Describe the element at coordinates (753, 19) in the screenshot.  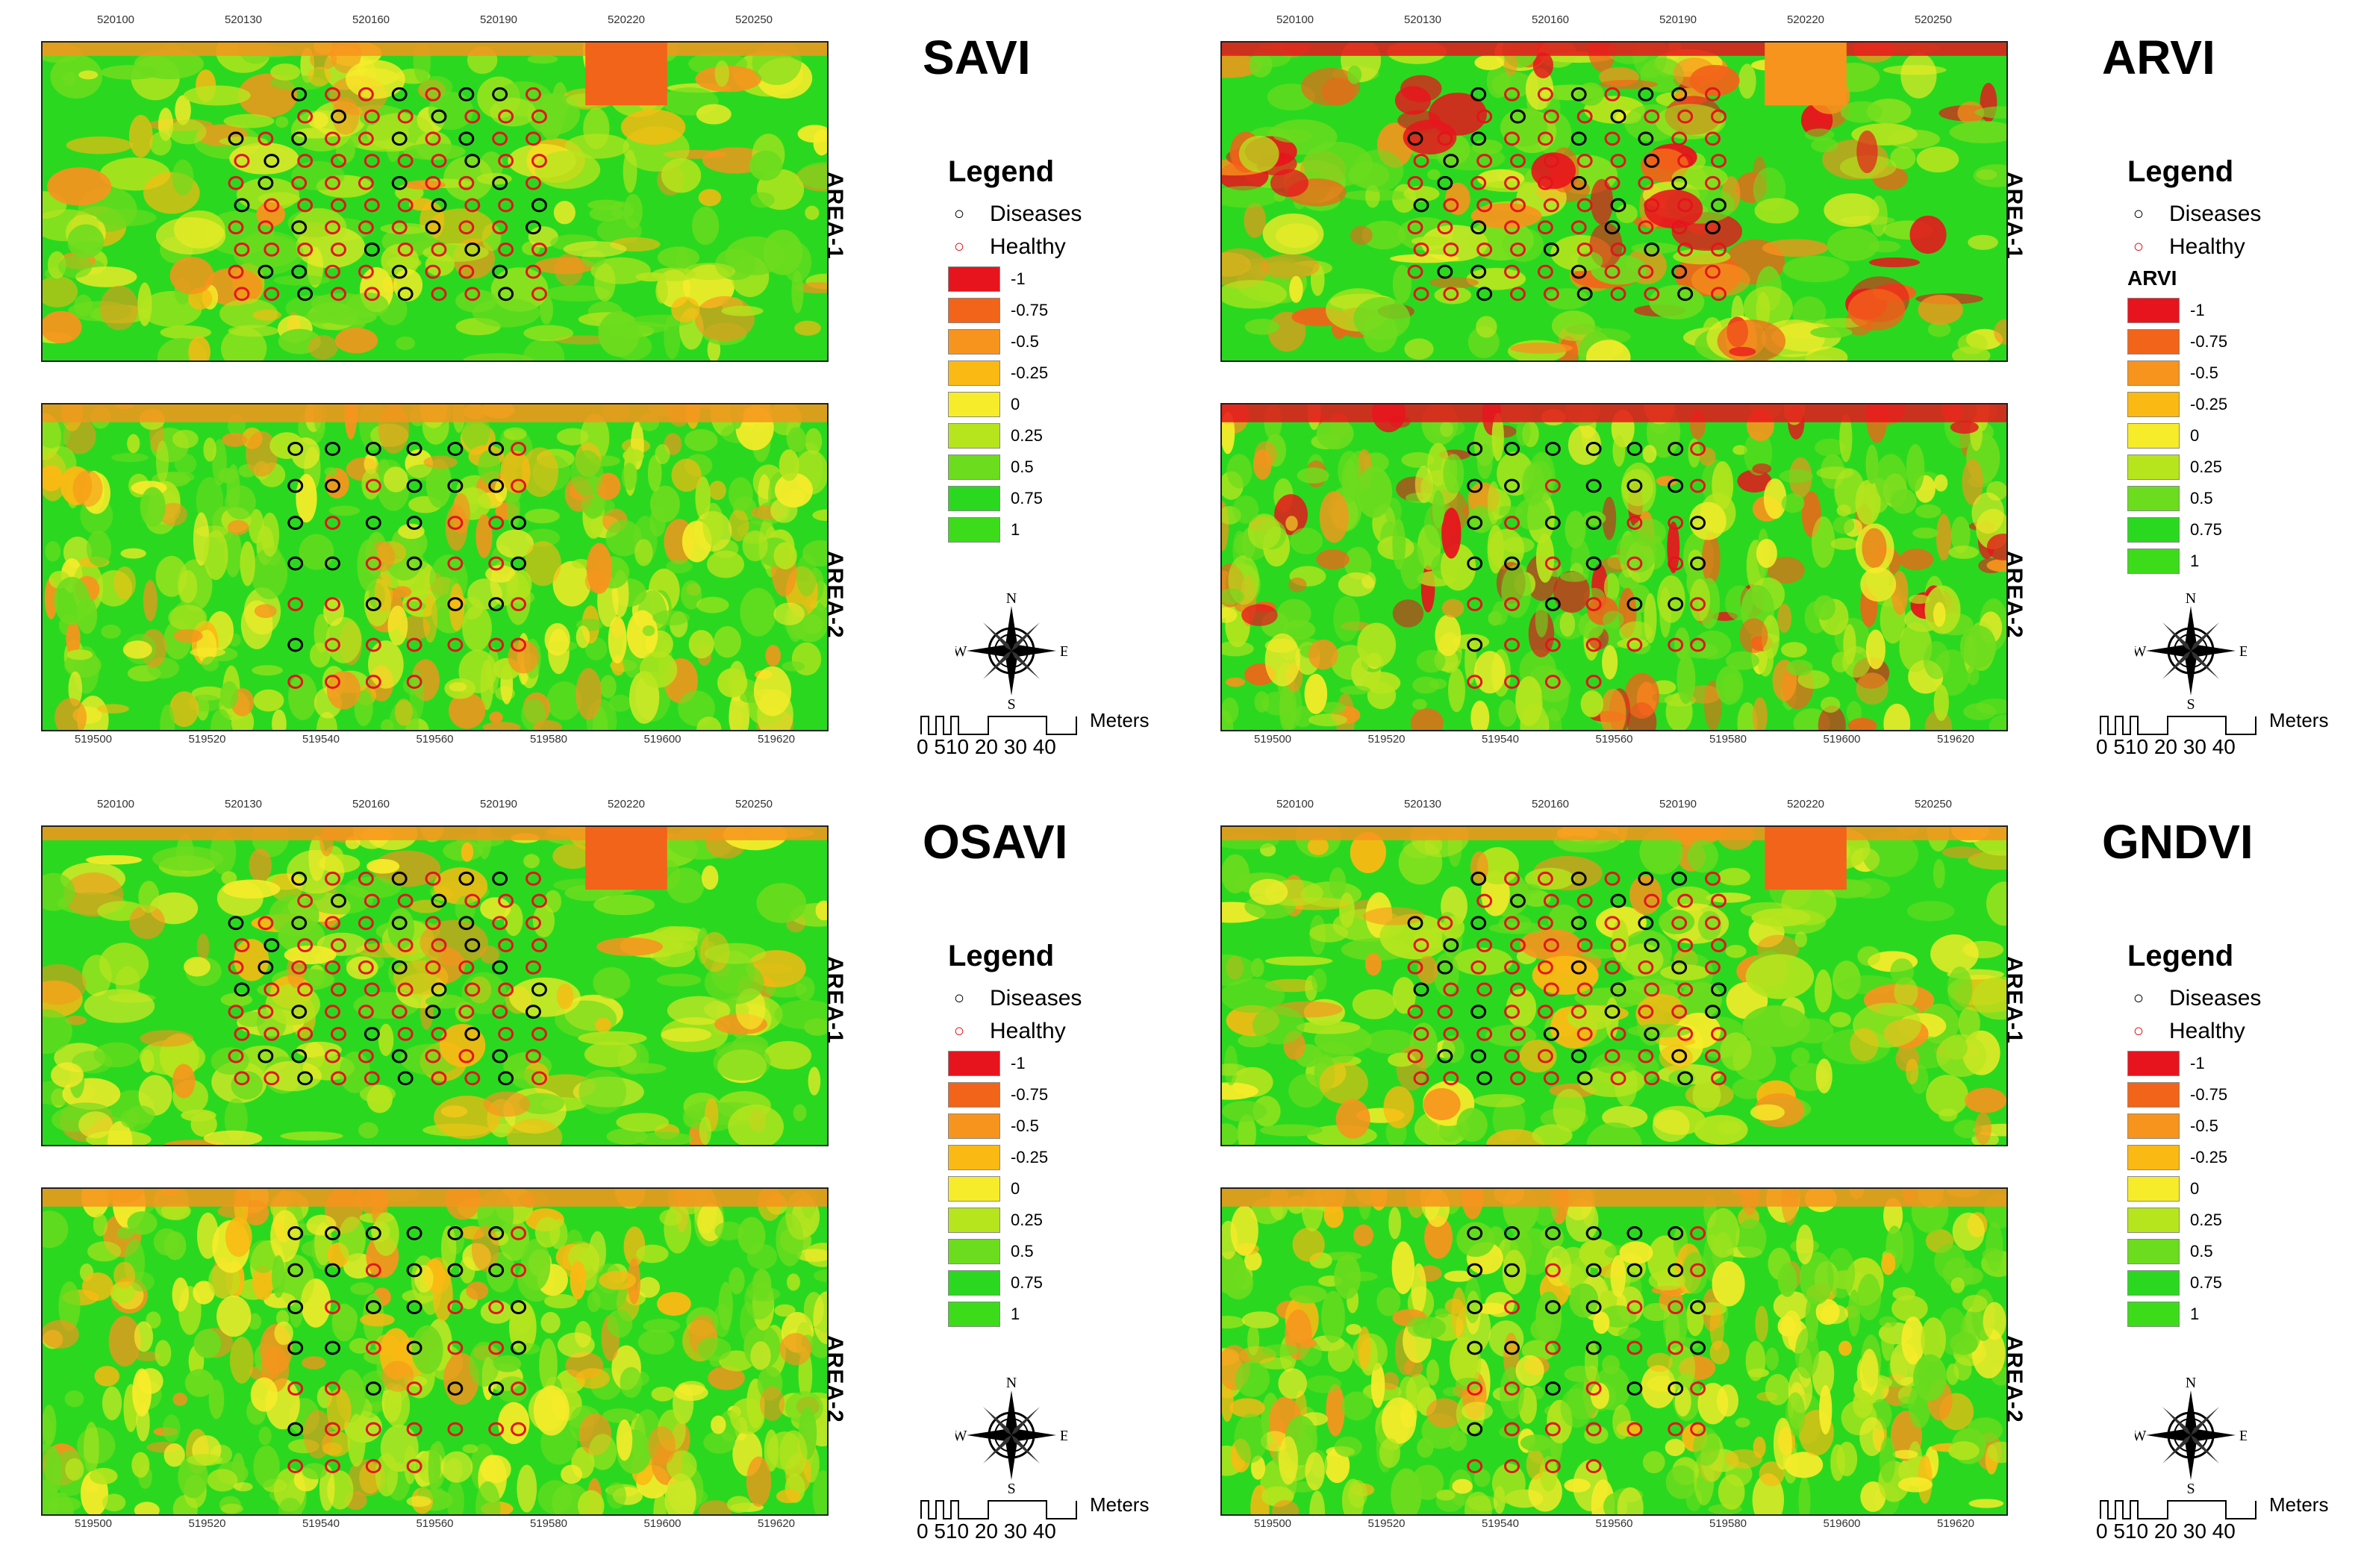
I see `x-tick-label: 520250` at that location.